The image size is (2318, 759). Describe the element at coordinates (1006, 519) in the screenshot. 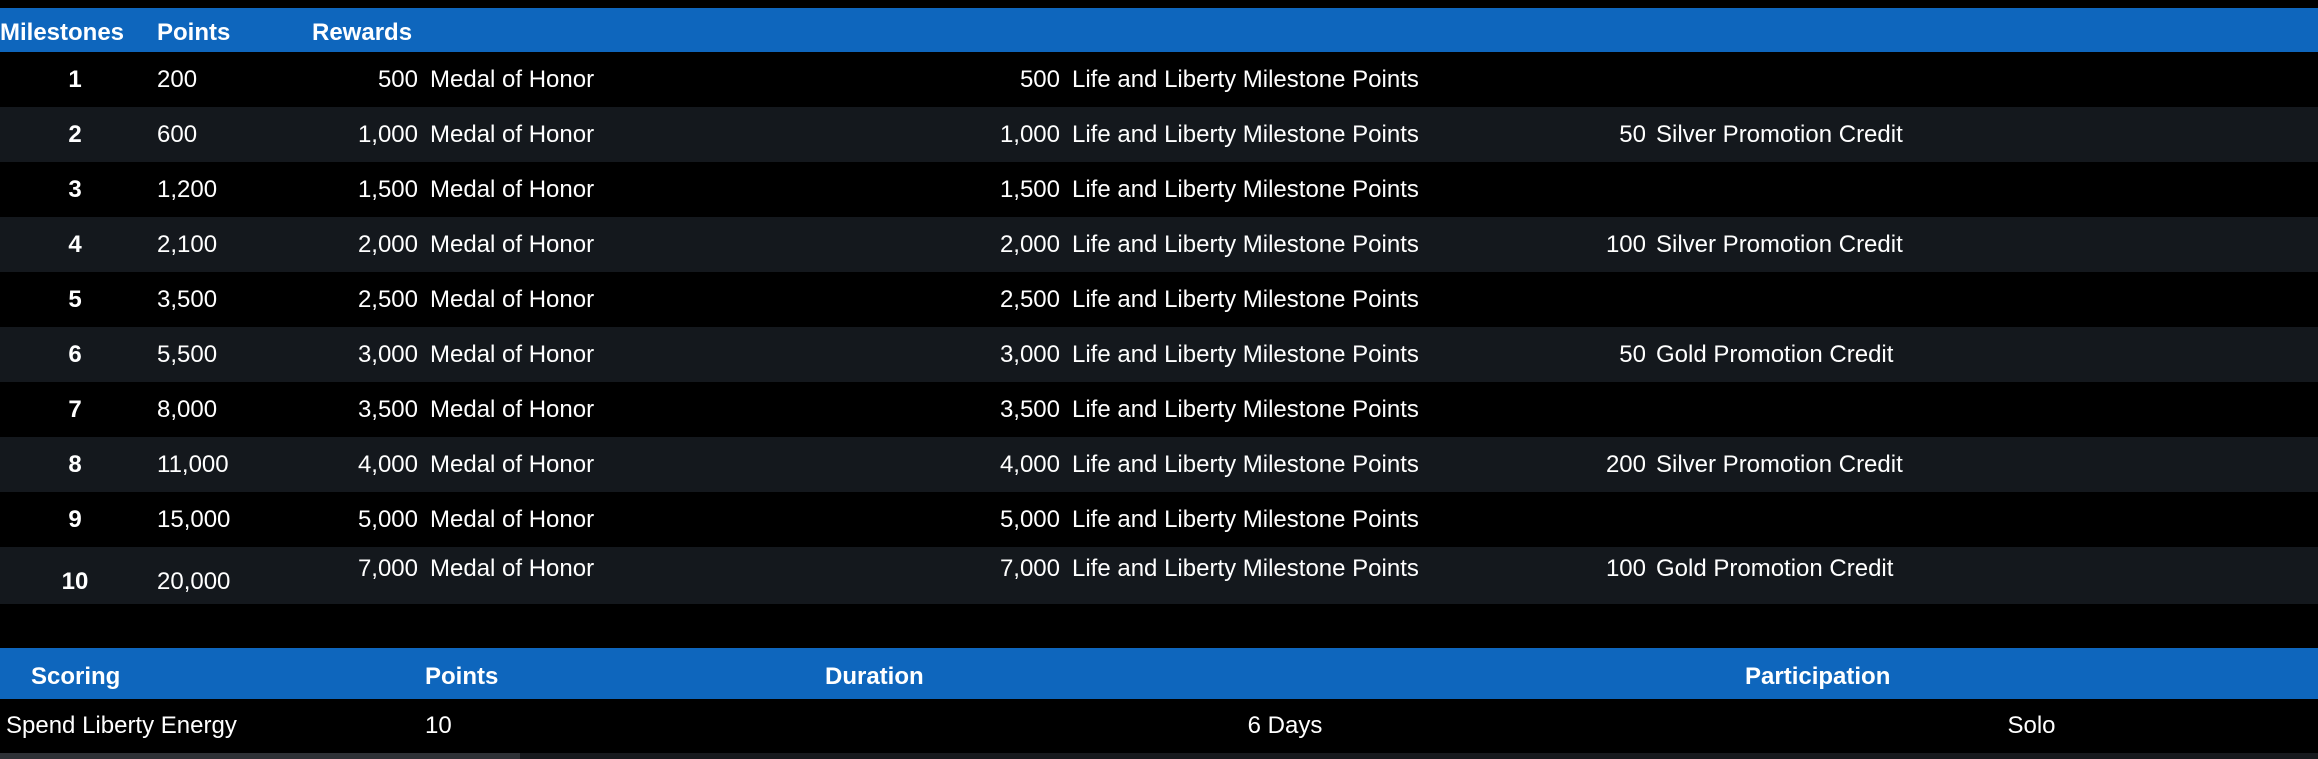

I see `reward2-qty: 5,000` at that location.